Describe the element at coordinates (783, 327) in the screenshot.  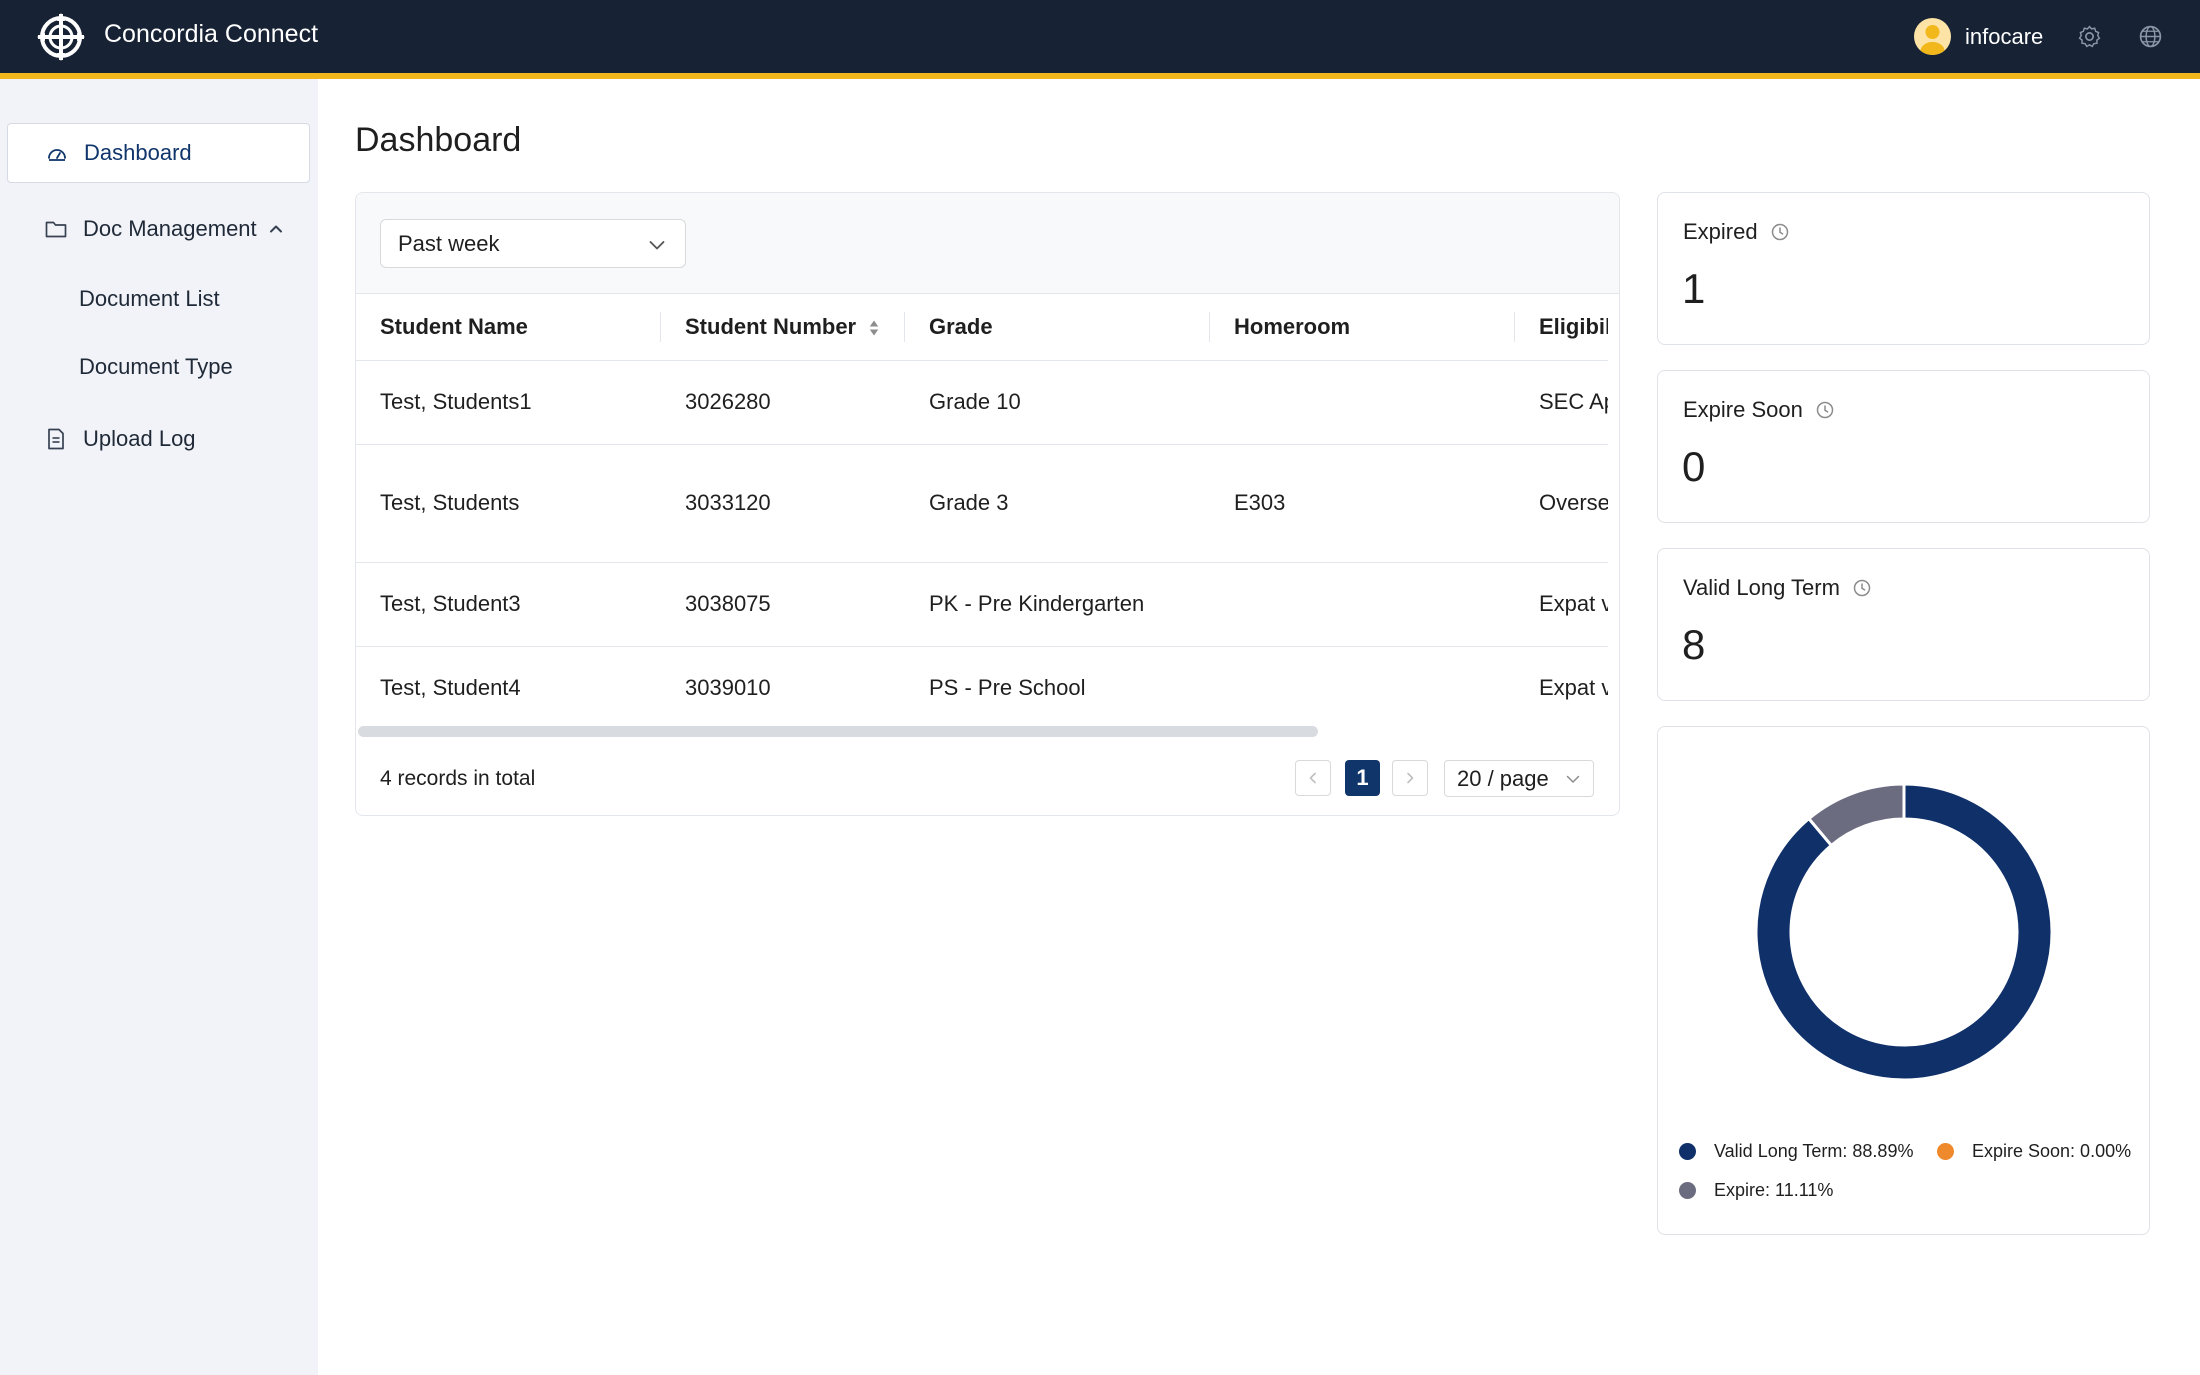
I see `column-header-student-number: Student Number` at that location.